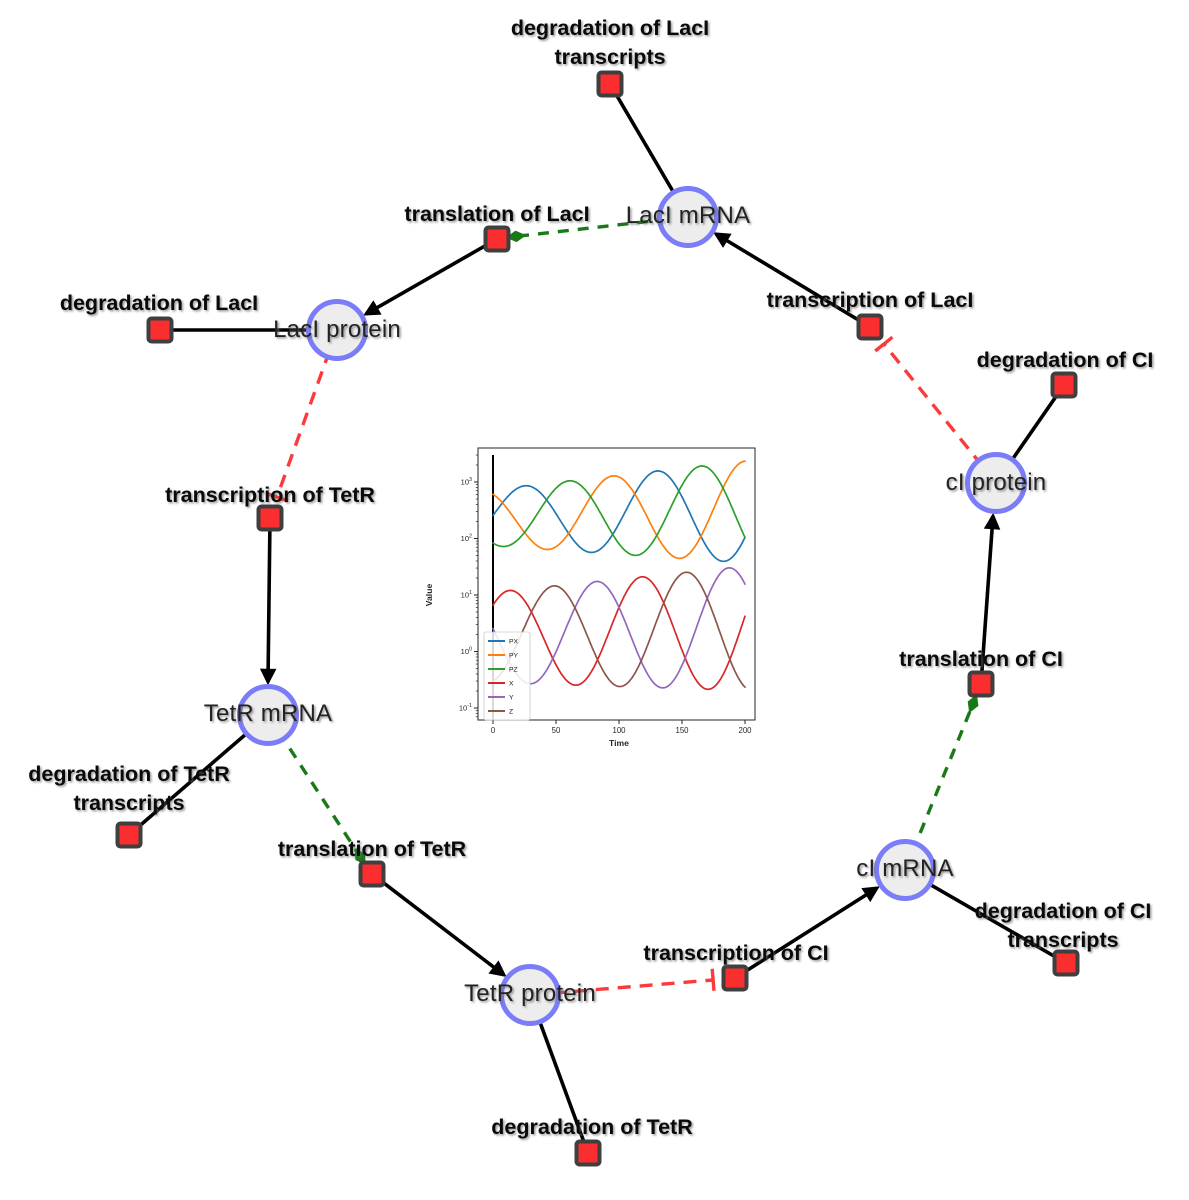  What do you see at coordinates (277, 497) in the screenshot?
I see `inhibition-tbar-tetR` at bounding box center [277, 497].